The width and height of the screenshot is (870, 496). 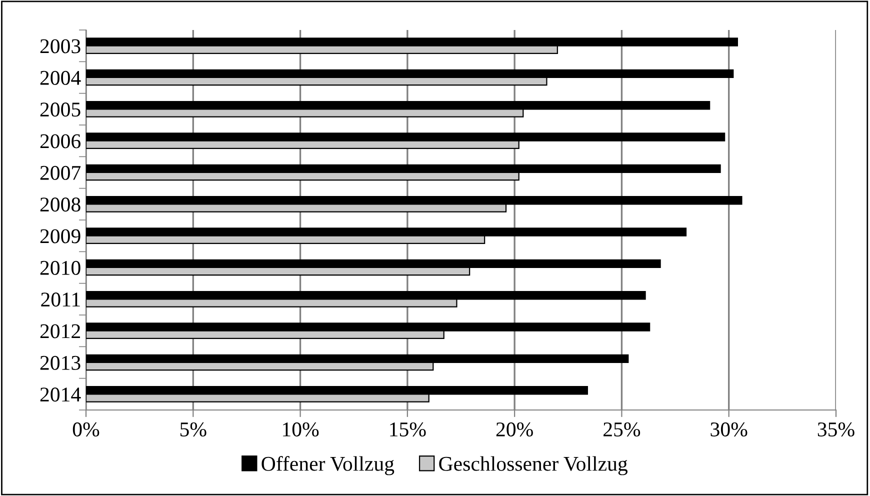 I want to click on y-tick-label: 2010, so click(x=60, y=267).